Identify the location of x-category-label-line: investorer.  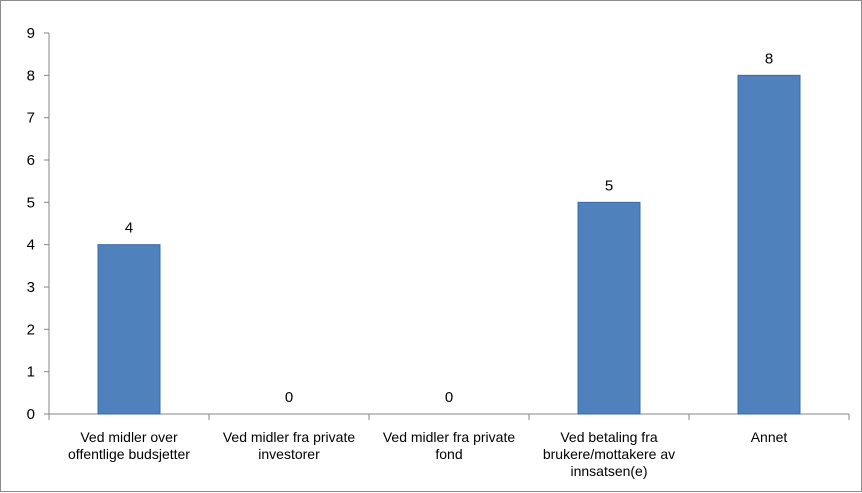
(289, 454).